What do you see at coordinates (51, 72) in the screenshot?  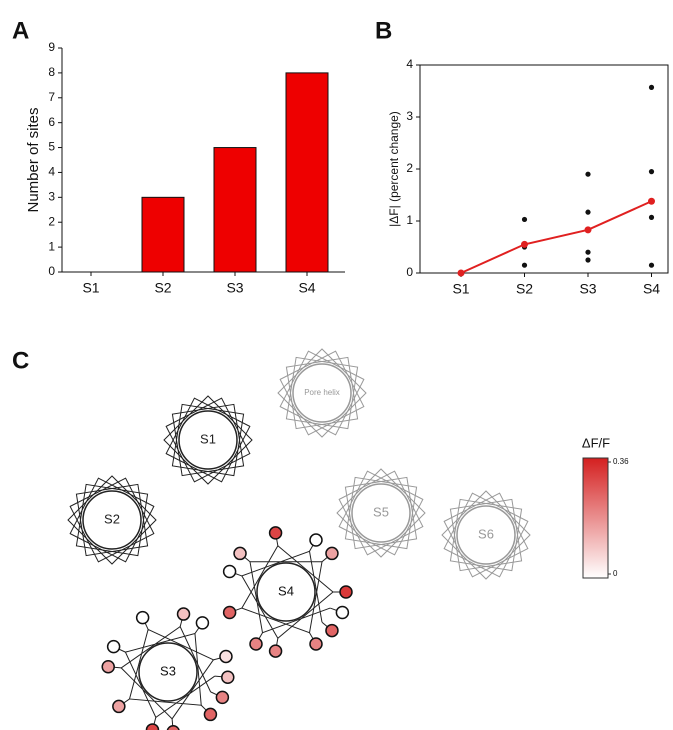 I see `y-tick-label: 8` at bounding box center [51, 72].